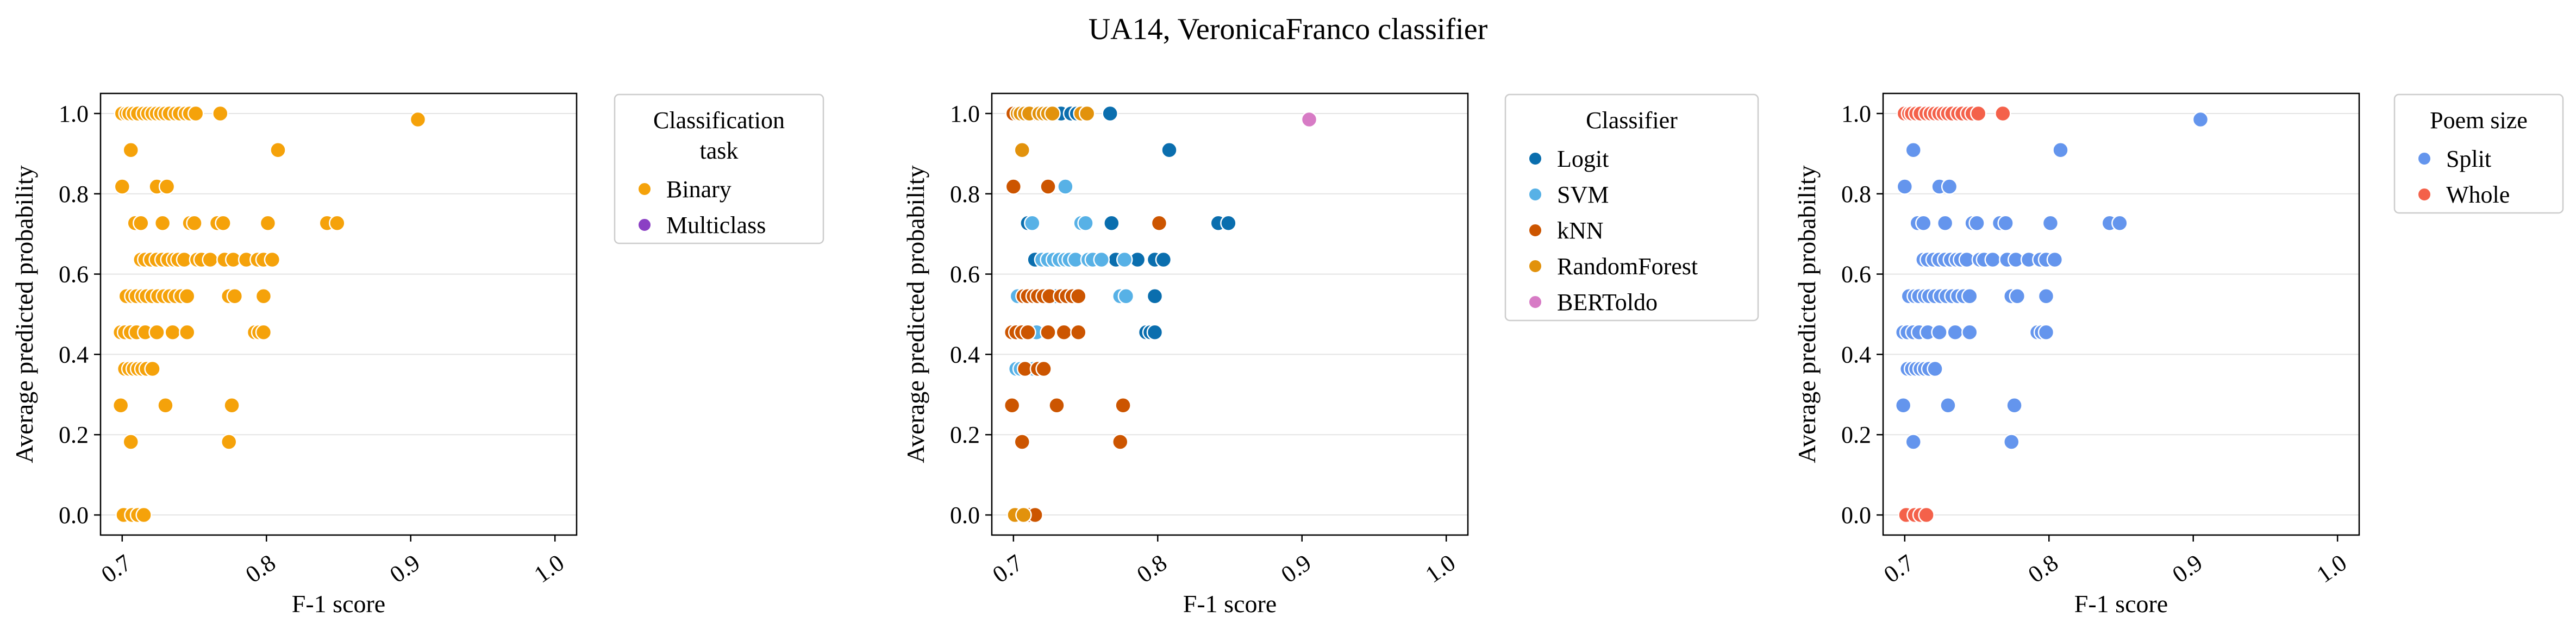 This screenshot has width=2576, height=635. I want to click on scatter-points, so click(1160, 314).